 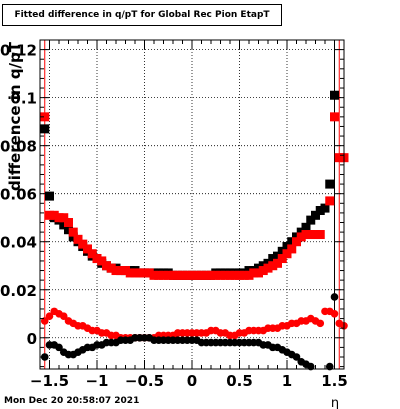 What do you see at coordinates (287, 381) in the screenshot?
I see `x-tick-label: 1` at bounding box center [287, 381].